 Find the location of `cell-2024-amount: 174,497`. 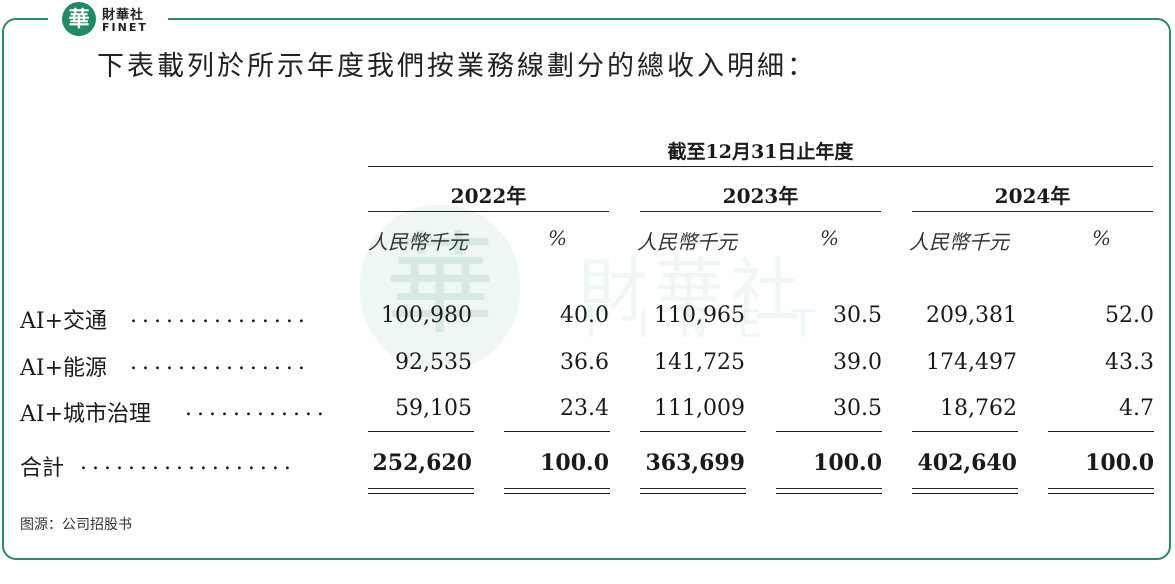

cell-2024-amount: 174,497 is located at coordinates (971, 362).